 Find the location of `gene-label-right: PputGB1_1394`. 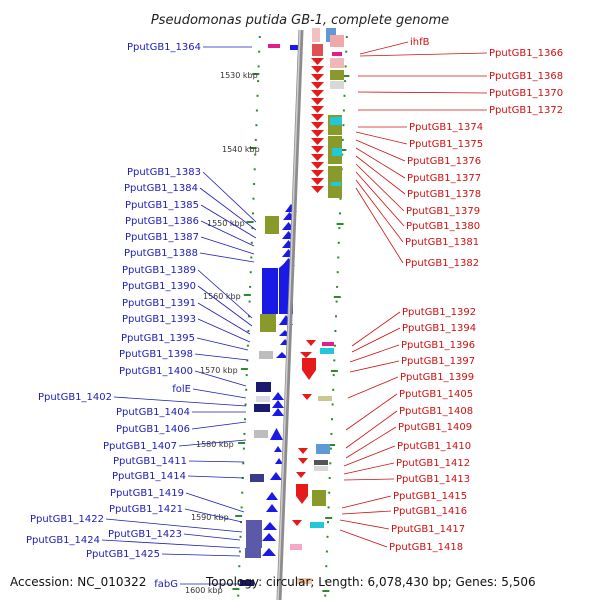

gene-label-right: PputGB1_1394 is located at coordinates (439, 328).